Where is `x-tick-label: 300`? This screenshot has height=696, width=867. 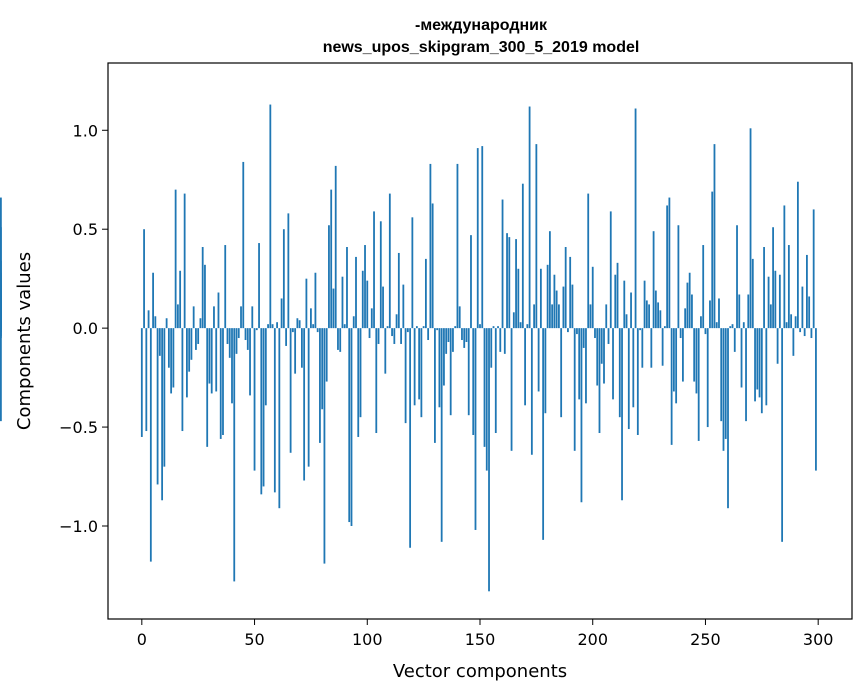
x-tick-label: 300 is located at coordinates (818, 639).